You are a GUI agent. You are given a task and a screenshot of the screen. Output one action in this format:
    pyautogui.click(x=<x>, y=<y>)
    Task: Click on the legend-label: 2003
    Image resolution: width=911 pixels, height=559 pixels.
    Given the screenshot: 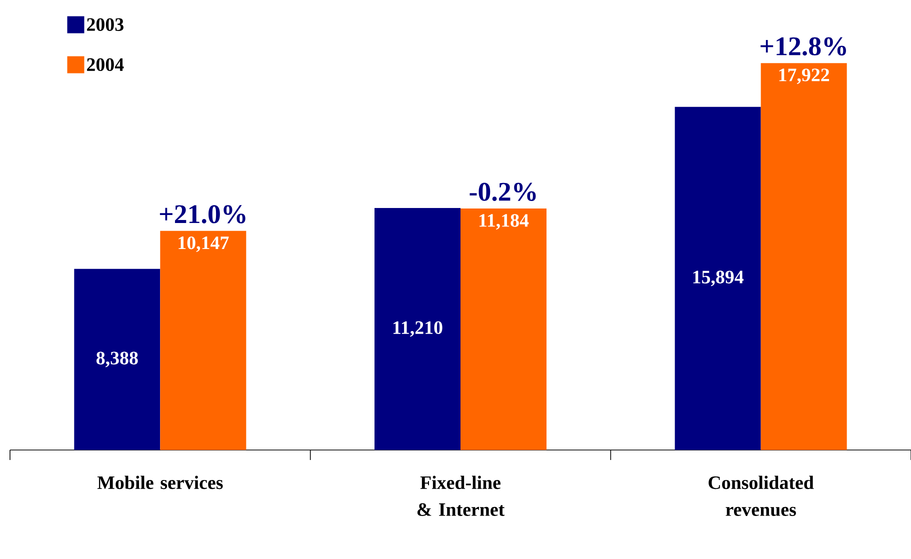 What is the action you would take?
    pyautogui.click(x=105, y=24)
    